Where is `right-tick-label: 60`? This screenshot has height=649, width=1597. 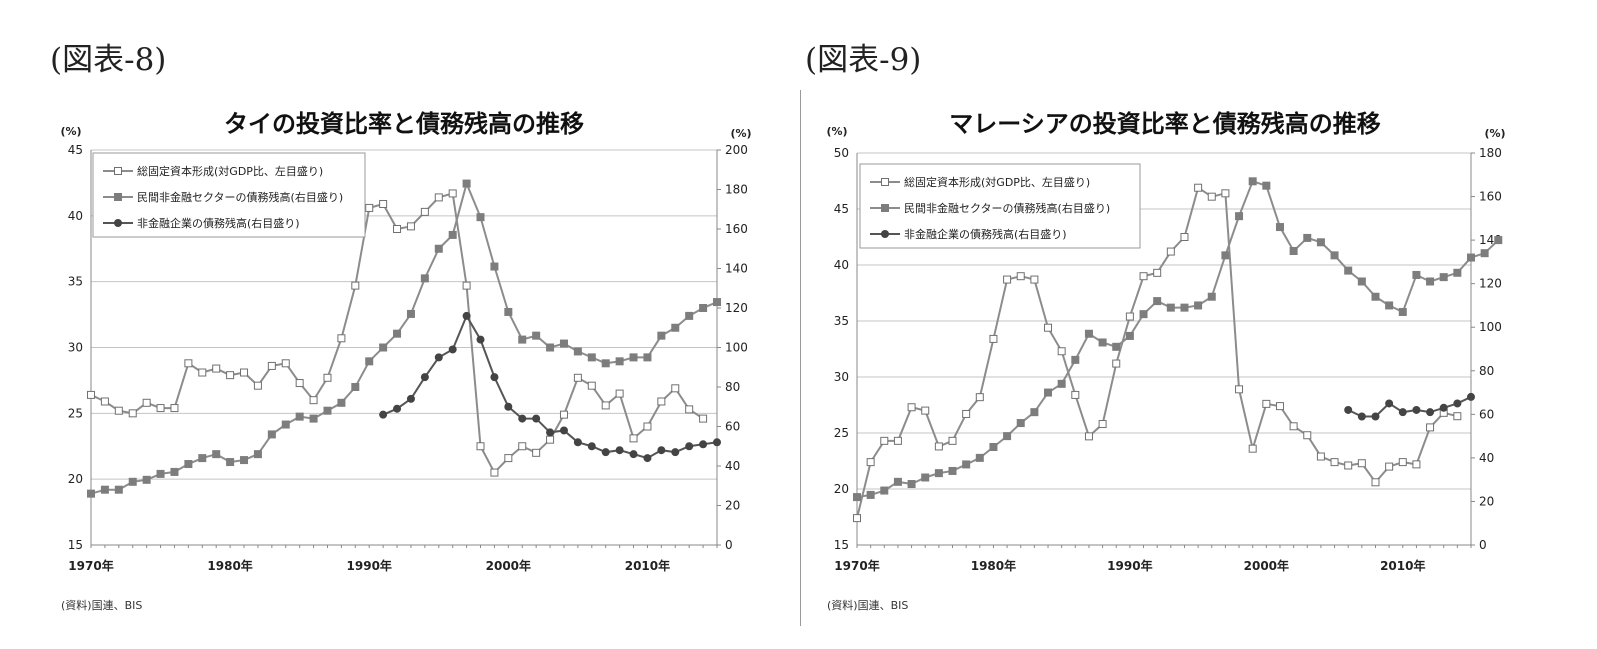 right-tick-label: 60 is located at coordinates (732, 427).